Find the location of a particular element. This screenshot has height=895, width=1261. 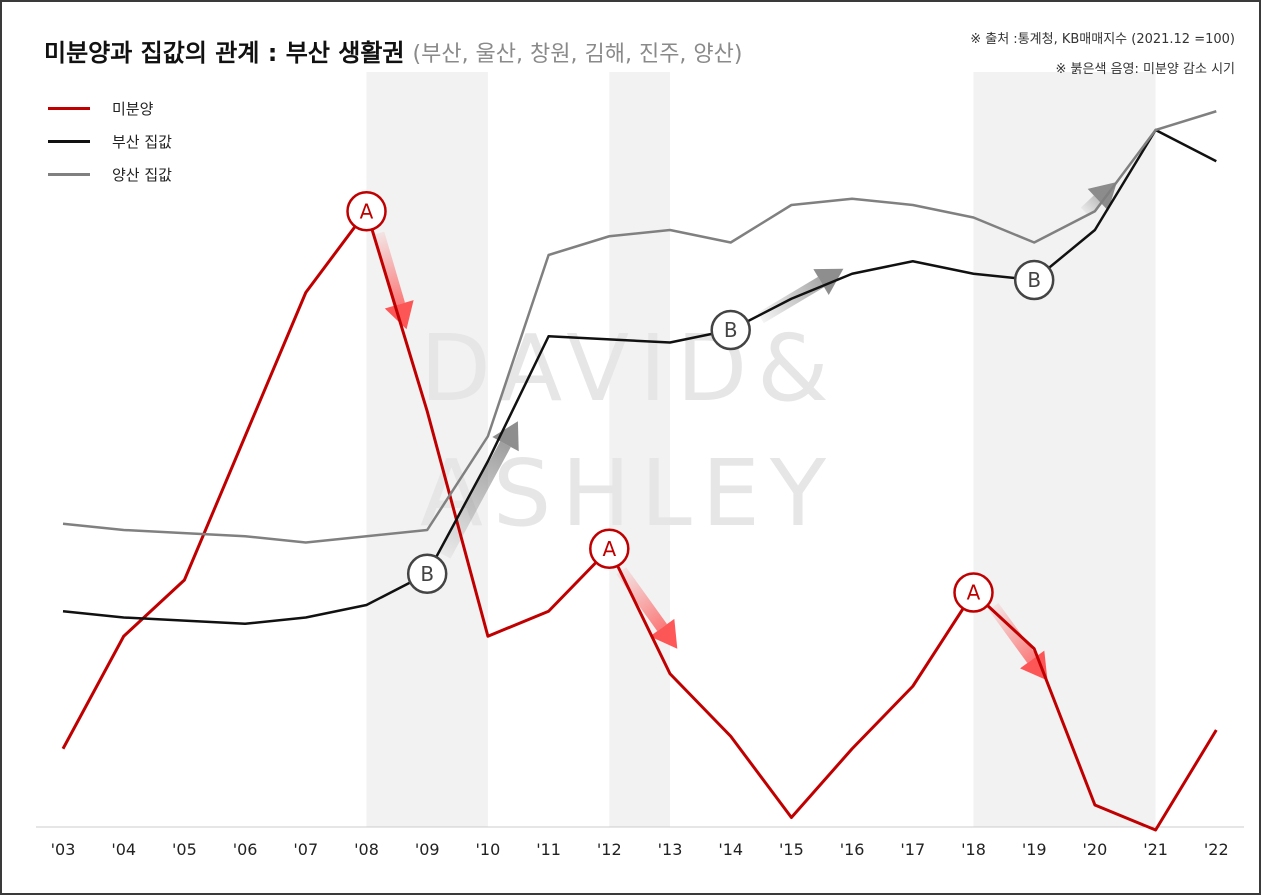

x-tick-label: '09 is located at coordinates (427, 849).